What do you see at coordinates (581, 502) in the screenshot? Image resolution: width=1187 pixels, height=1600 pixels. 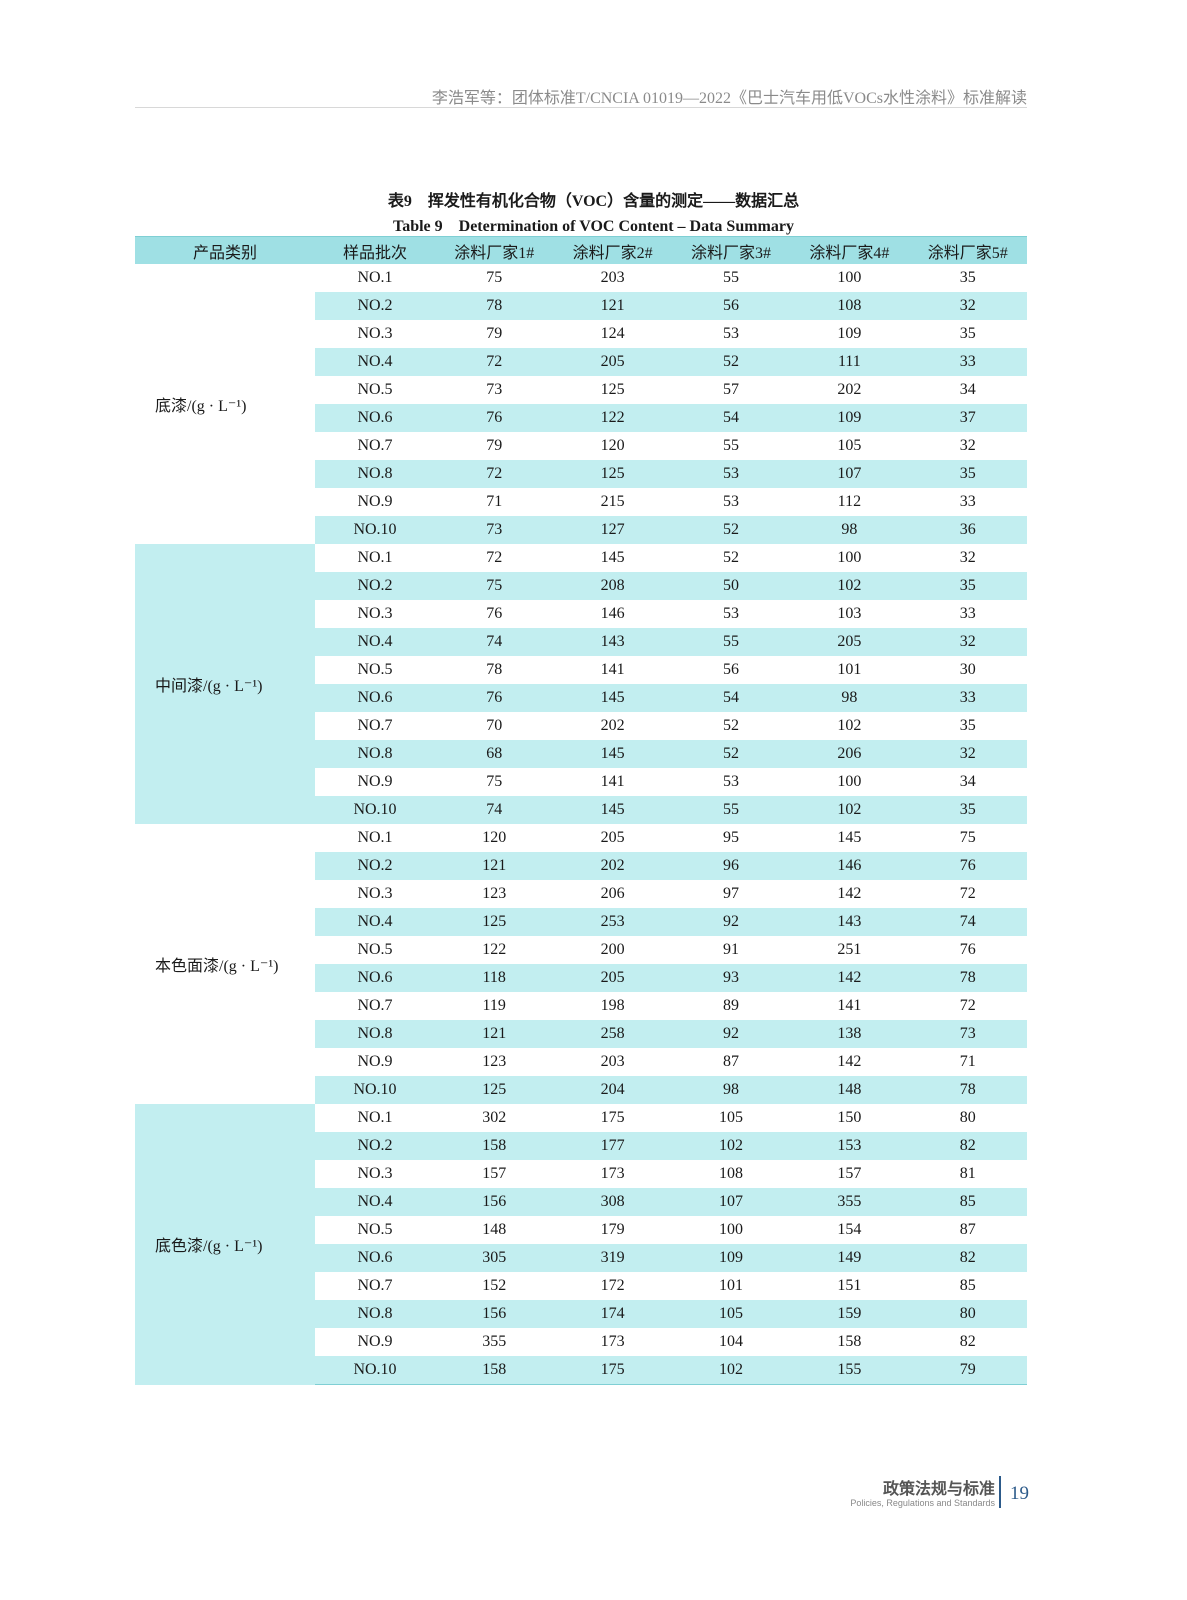 I see `table-row: NO.9 71 215 53 112 33` at bounding box center [581, 502].